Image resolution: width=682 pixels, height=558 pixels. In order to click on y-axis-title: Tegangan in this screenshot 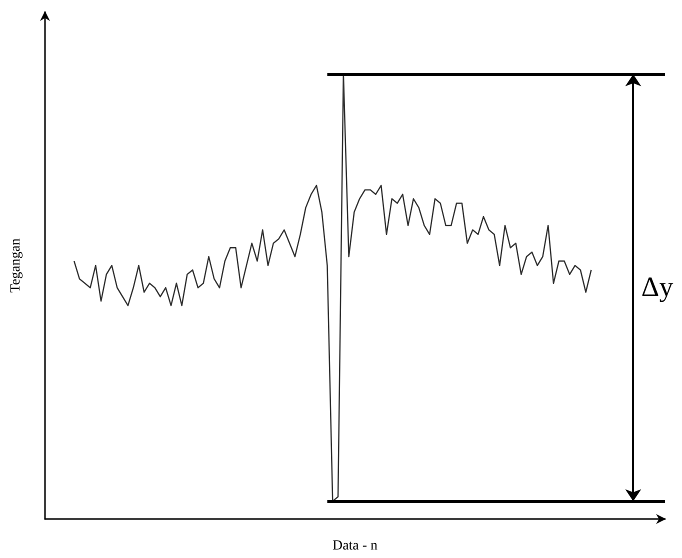, I will do `click(16, 265)`.